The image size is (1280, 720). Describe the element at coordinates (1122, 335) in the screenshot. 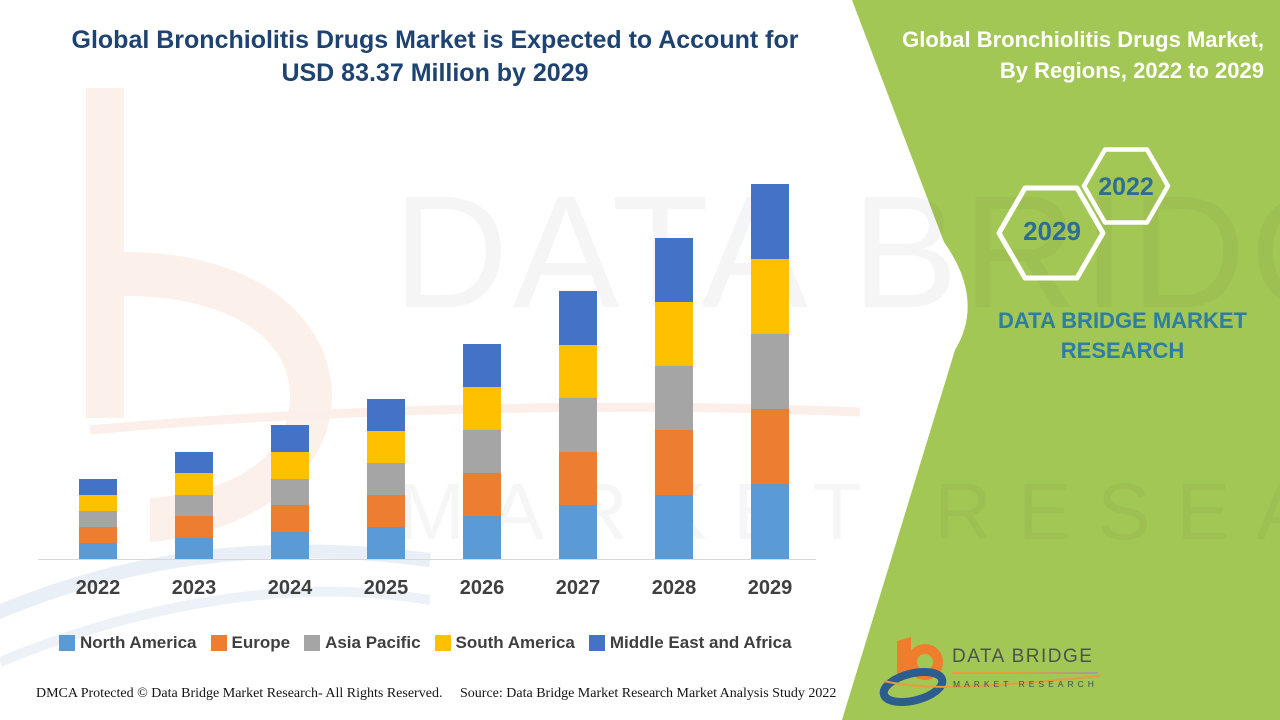

I see `brand-text: DATA BRIDGE MARKET RESEARCH` at that location.